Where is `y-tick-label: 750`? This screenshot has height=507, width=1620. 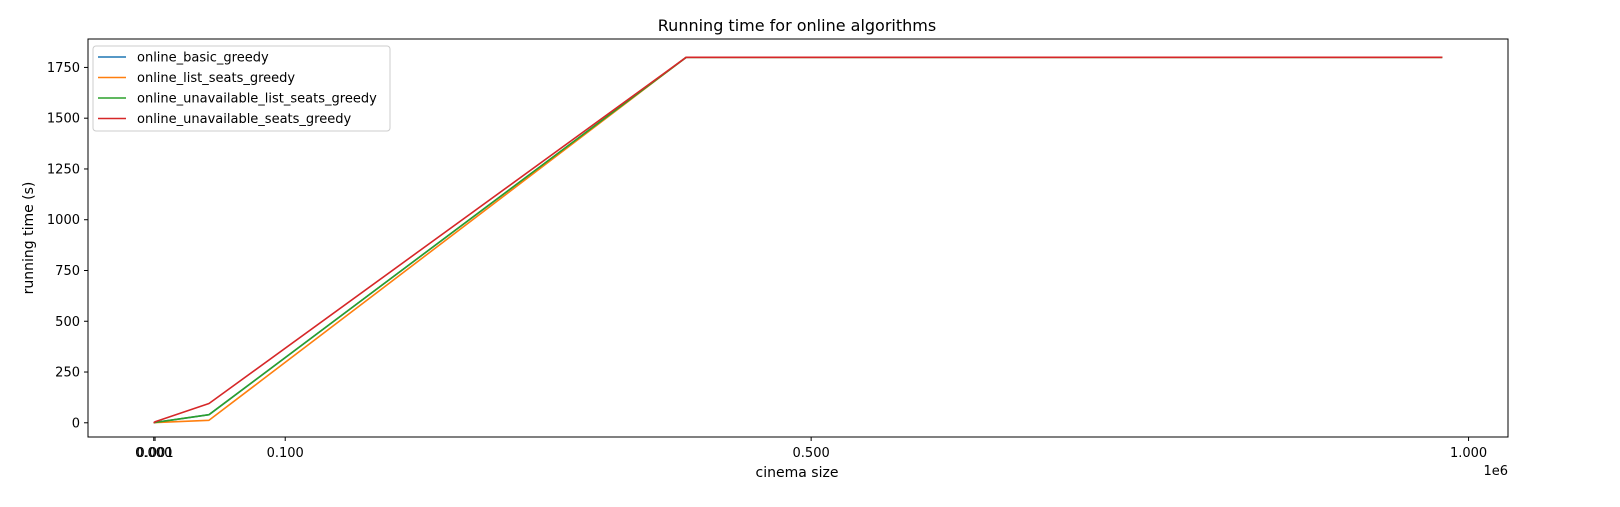 y-tick-label: 750 is located at coordinates (67, 271).